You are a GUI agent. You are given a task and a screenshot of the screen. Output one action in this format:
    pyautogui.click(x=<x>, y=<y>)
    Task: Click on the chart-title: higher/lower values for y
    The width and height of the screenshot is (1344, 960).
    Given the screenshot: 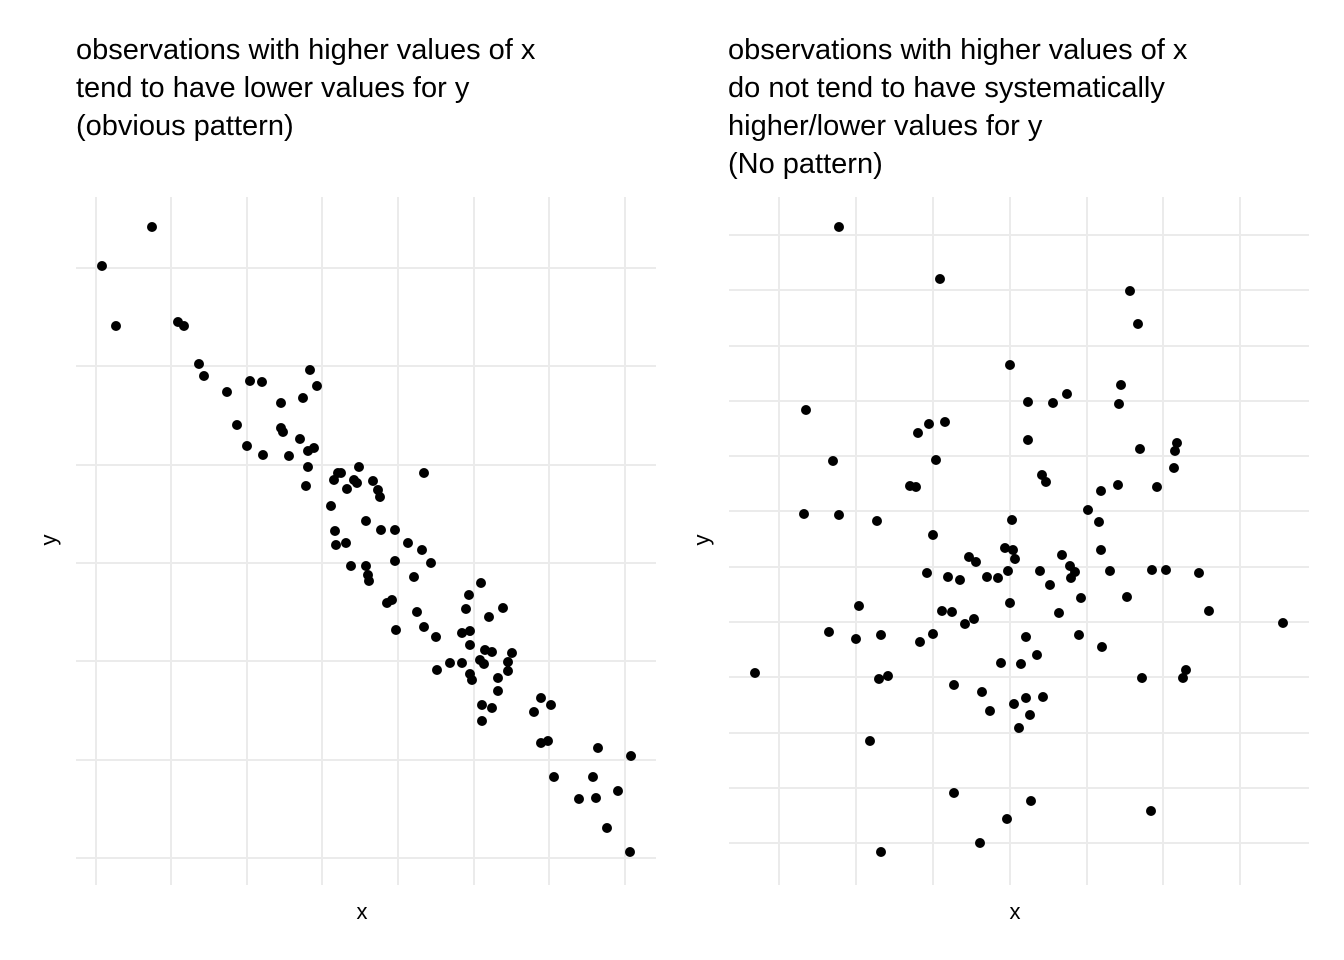 What is the action you would take?
    pyautogui.click(x=885, y=126)
    